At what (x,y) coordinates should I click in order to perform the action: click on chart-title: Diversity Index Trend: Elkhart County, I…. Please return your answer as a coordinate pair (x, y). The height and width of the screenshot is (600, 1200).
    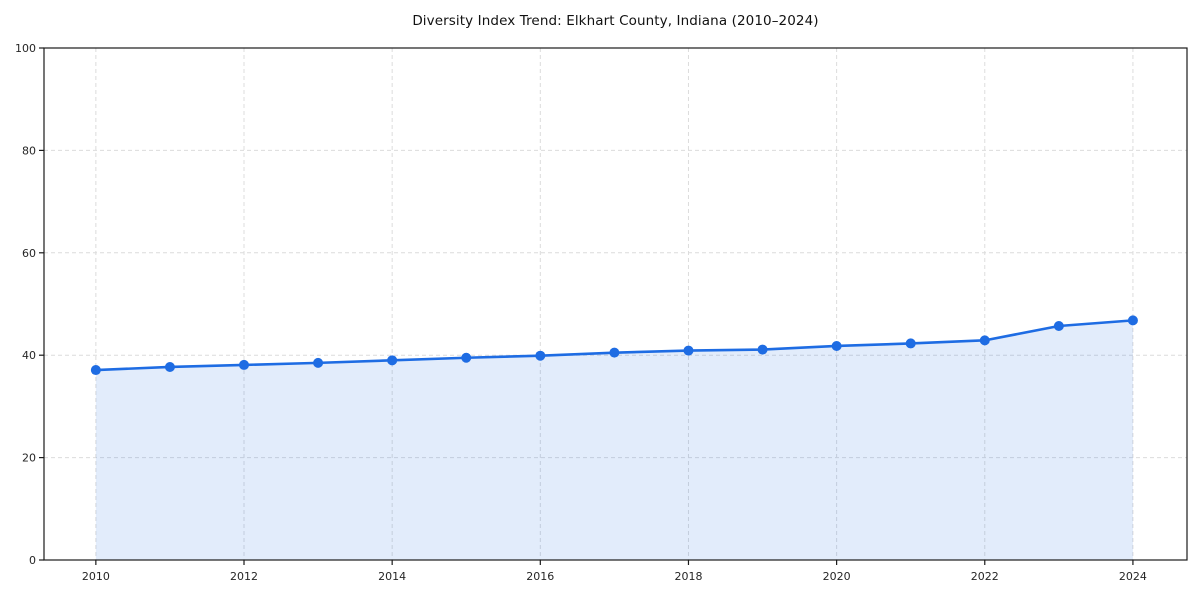
    Looking at the image, I should click on (615, 21).